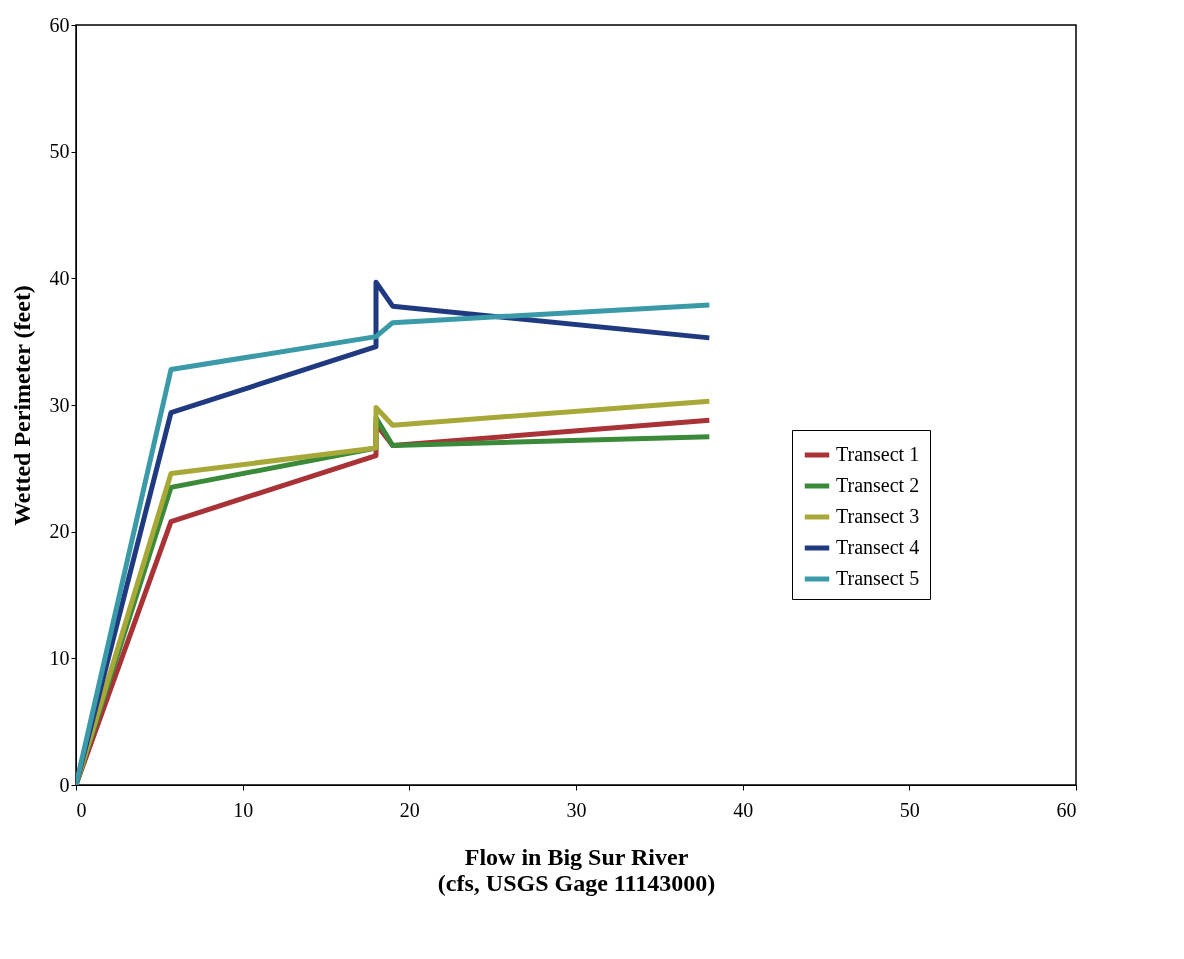 The width and height of the screenshot is (1184, 959). I want to click on x-tick-label: 60, so click(1066, 809).